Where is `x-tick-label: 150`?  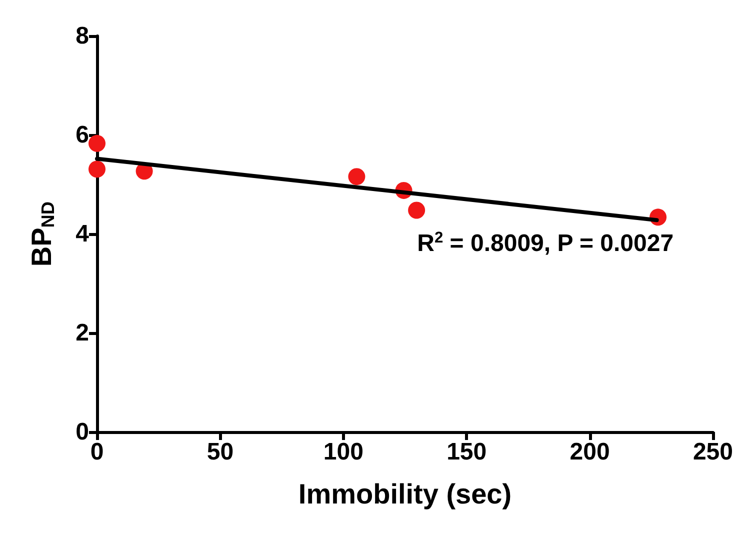
x-tick-label: 150 is located at coordinates (466, 452).